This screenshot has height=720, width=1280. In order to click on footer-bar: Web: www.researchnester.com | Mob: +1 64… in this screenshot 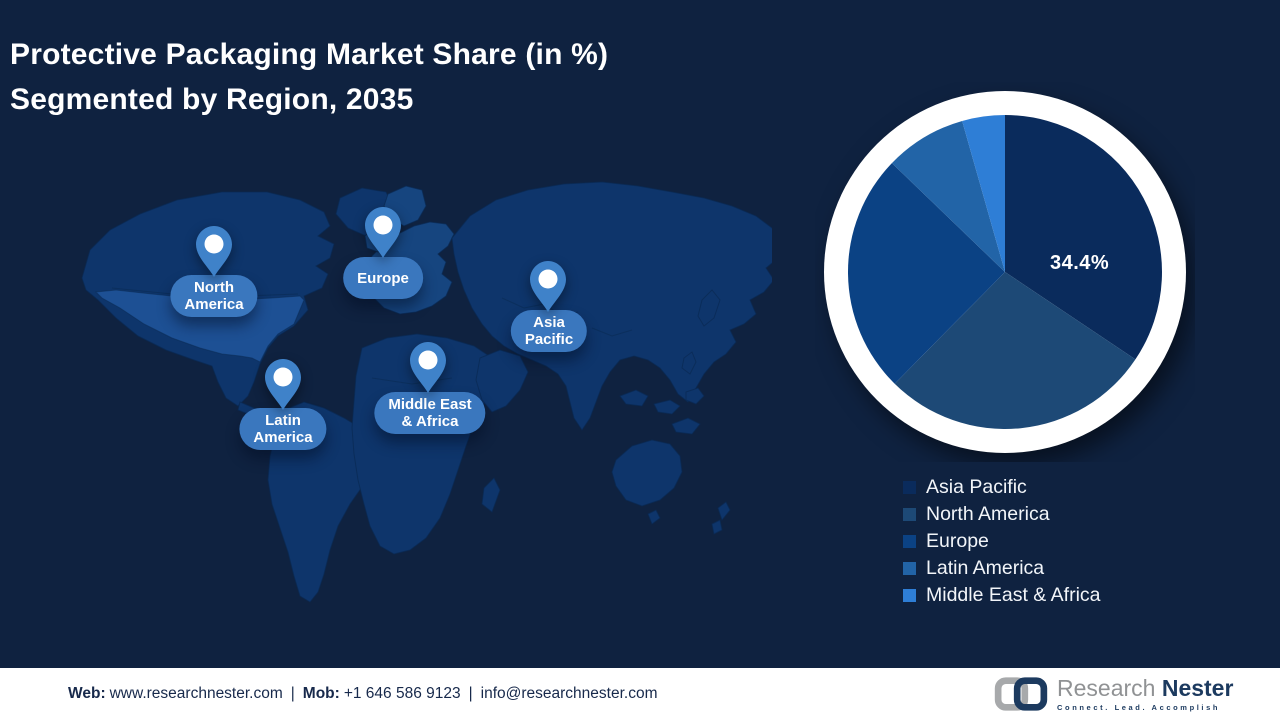, I will do `click(640, 694)`.